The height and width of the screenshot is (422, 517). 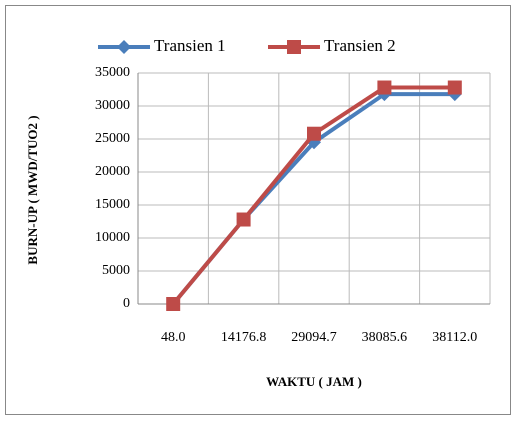 I want to click on y-tick-label: 15000, so click(x=112, y=204).